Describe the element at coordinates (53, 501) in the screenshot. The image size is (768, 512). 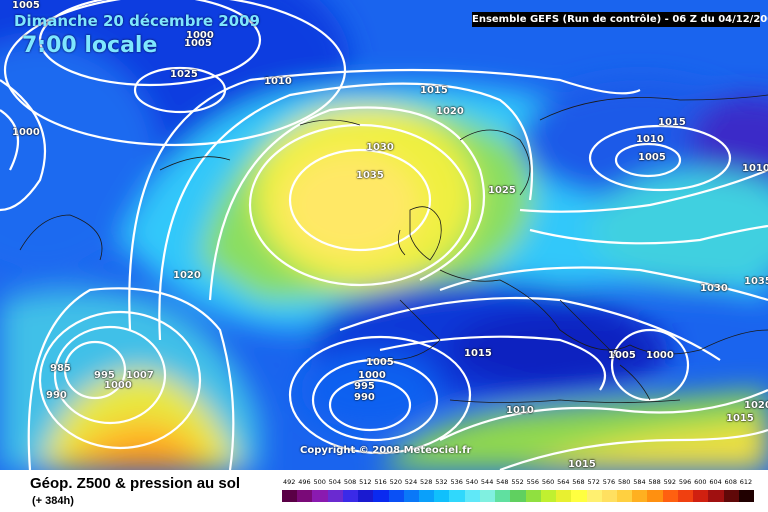
I see `forecast-hour: (+ 384h)` at that location.